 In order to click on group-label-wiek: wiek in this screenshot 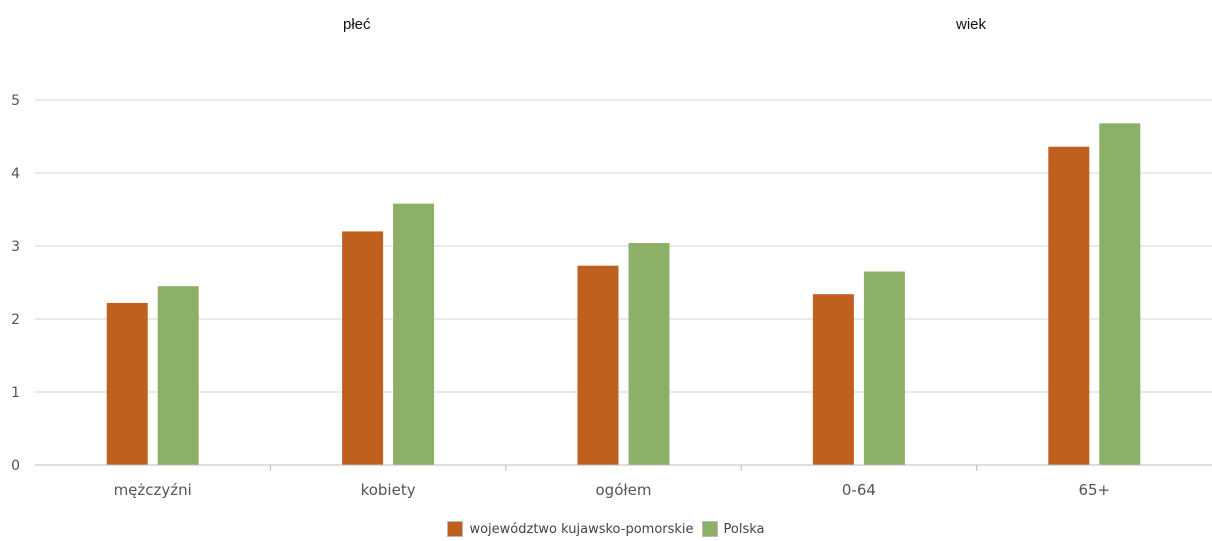, I will do `click(971, 24)`.